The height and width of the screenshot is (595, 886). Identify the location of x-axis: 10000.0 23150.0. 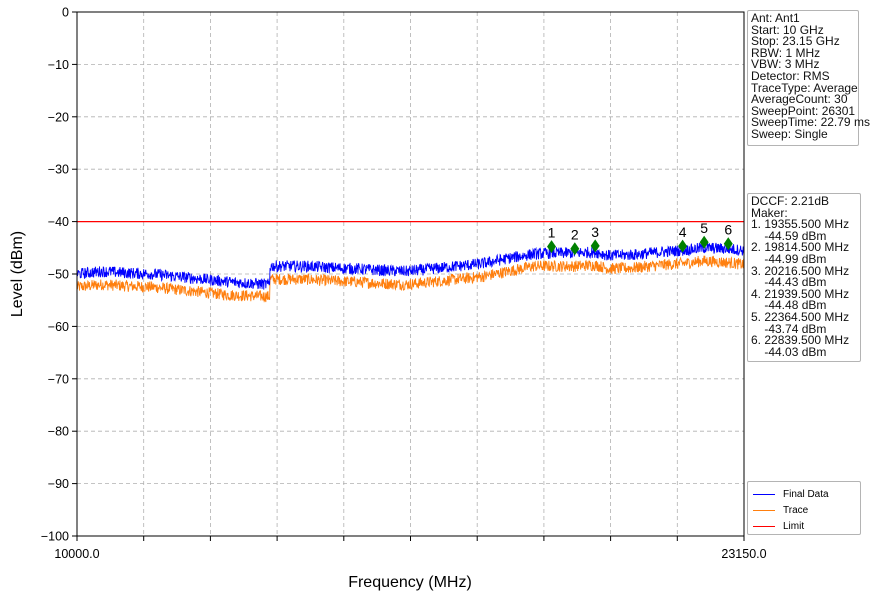
(410, 548).